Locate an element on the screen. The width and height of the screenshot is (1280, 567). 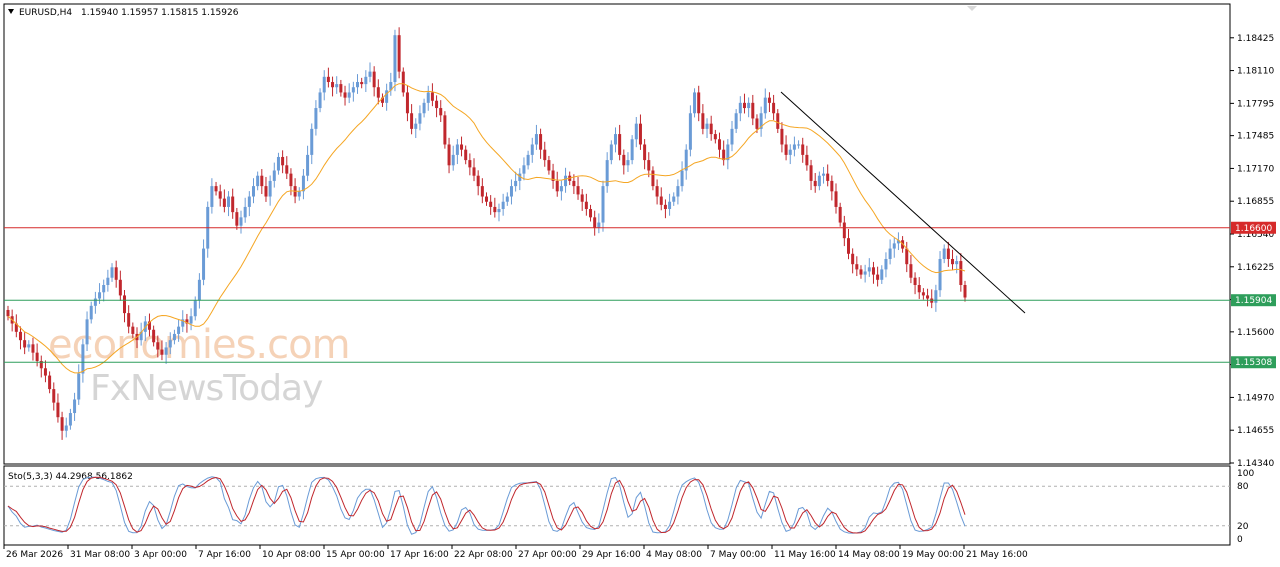
dropdown-icon is located at coordinates (11, 11).